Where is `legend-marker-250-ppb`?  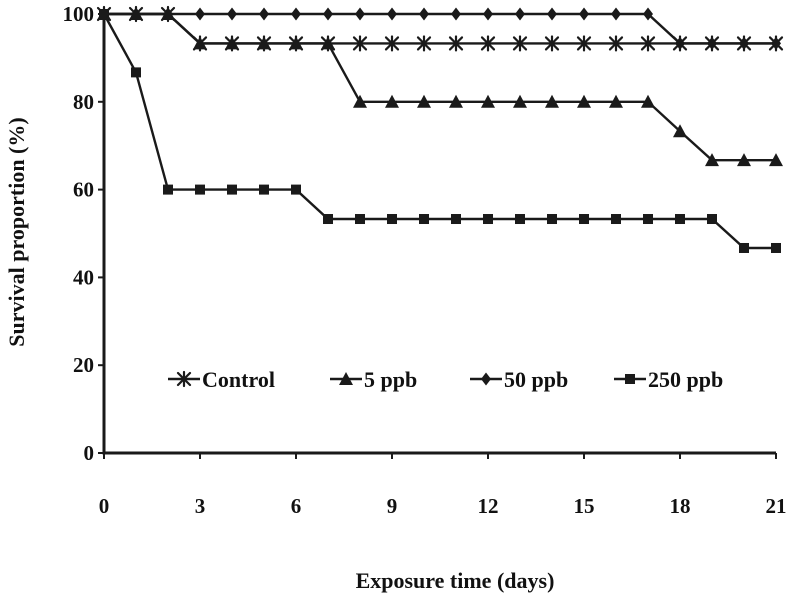
legend-marker-250-ppb is located at coordinates (630, 379).